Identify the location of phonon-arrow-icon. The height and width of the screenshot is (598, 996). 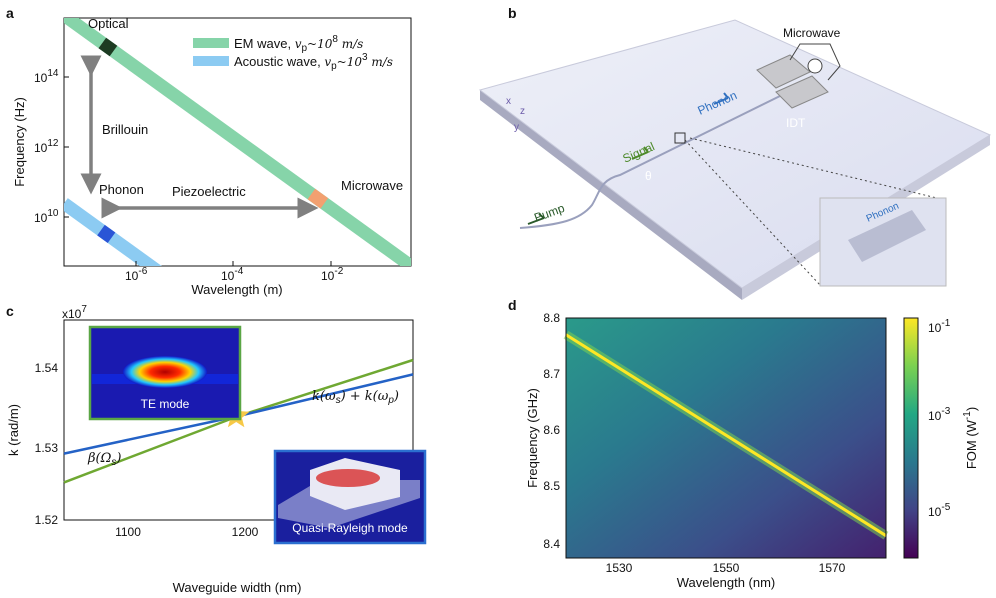
(721, 98).